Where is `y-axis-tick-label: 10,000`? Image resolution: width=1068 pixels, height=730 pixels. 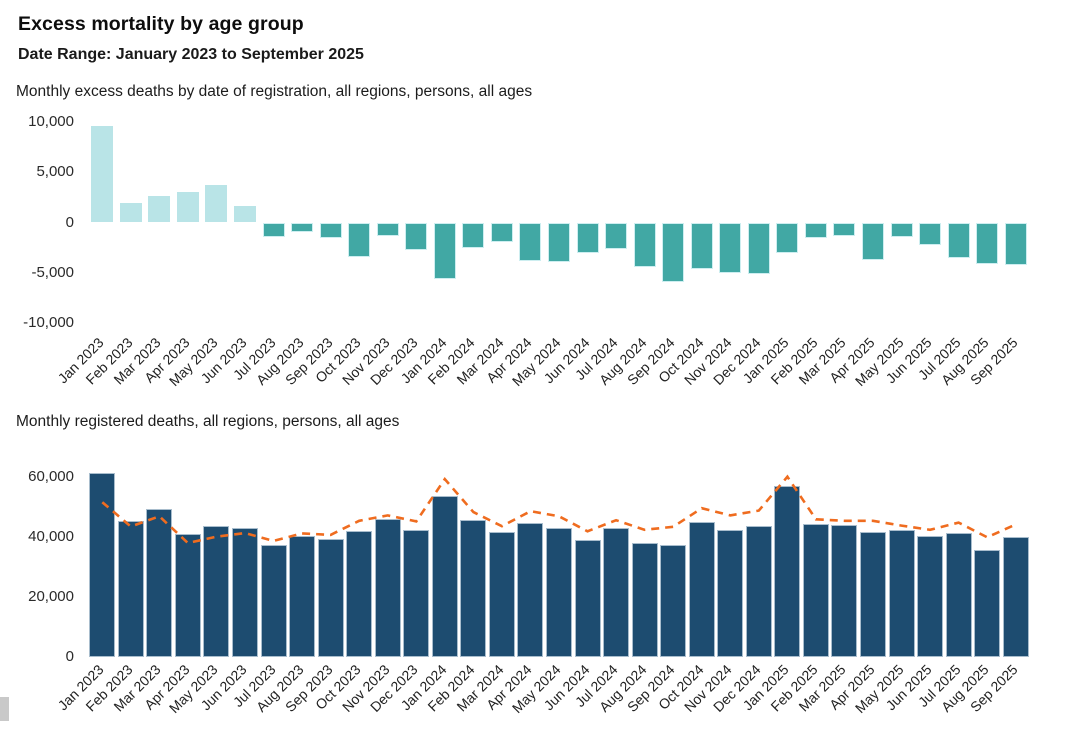
y-axis-tick-label: 10,000 is located at coordinates (51, 122).